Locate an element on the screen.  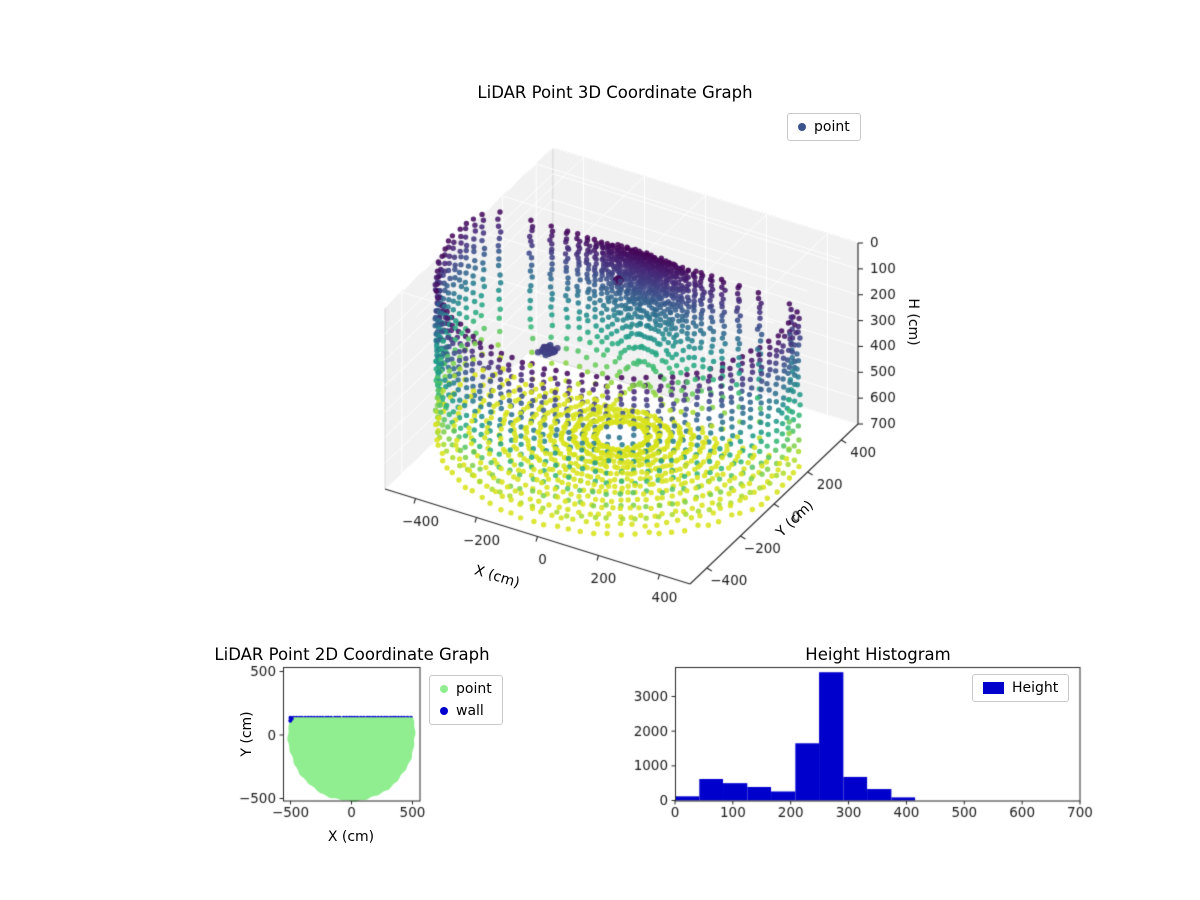
plot3d-legend-label: point is located at coordinates (832, 127).